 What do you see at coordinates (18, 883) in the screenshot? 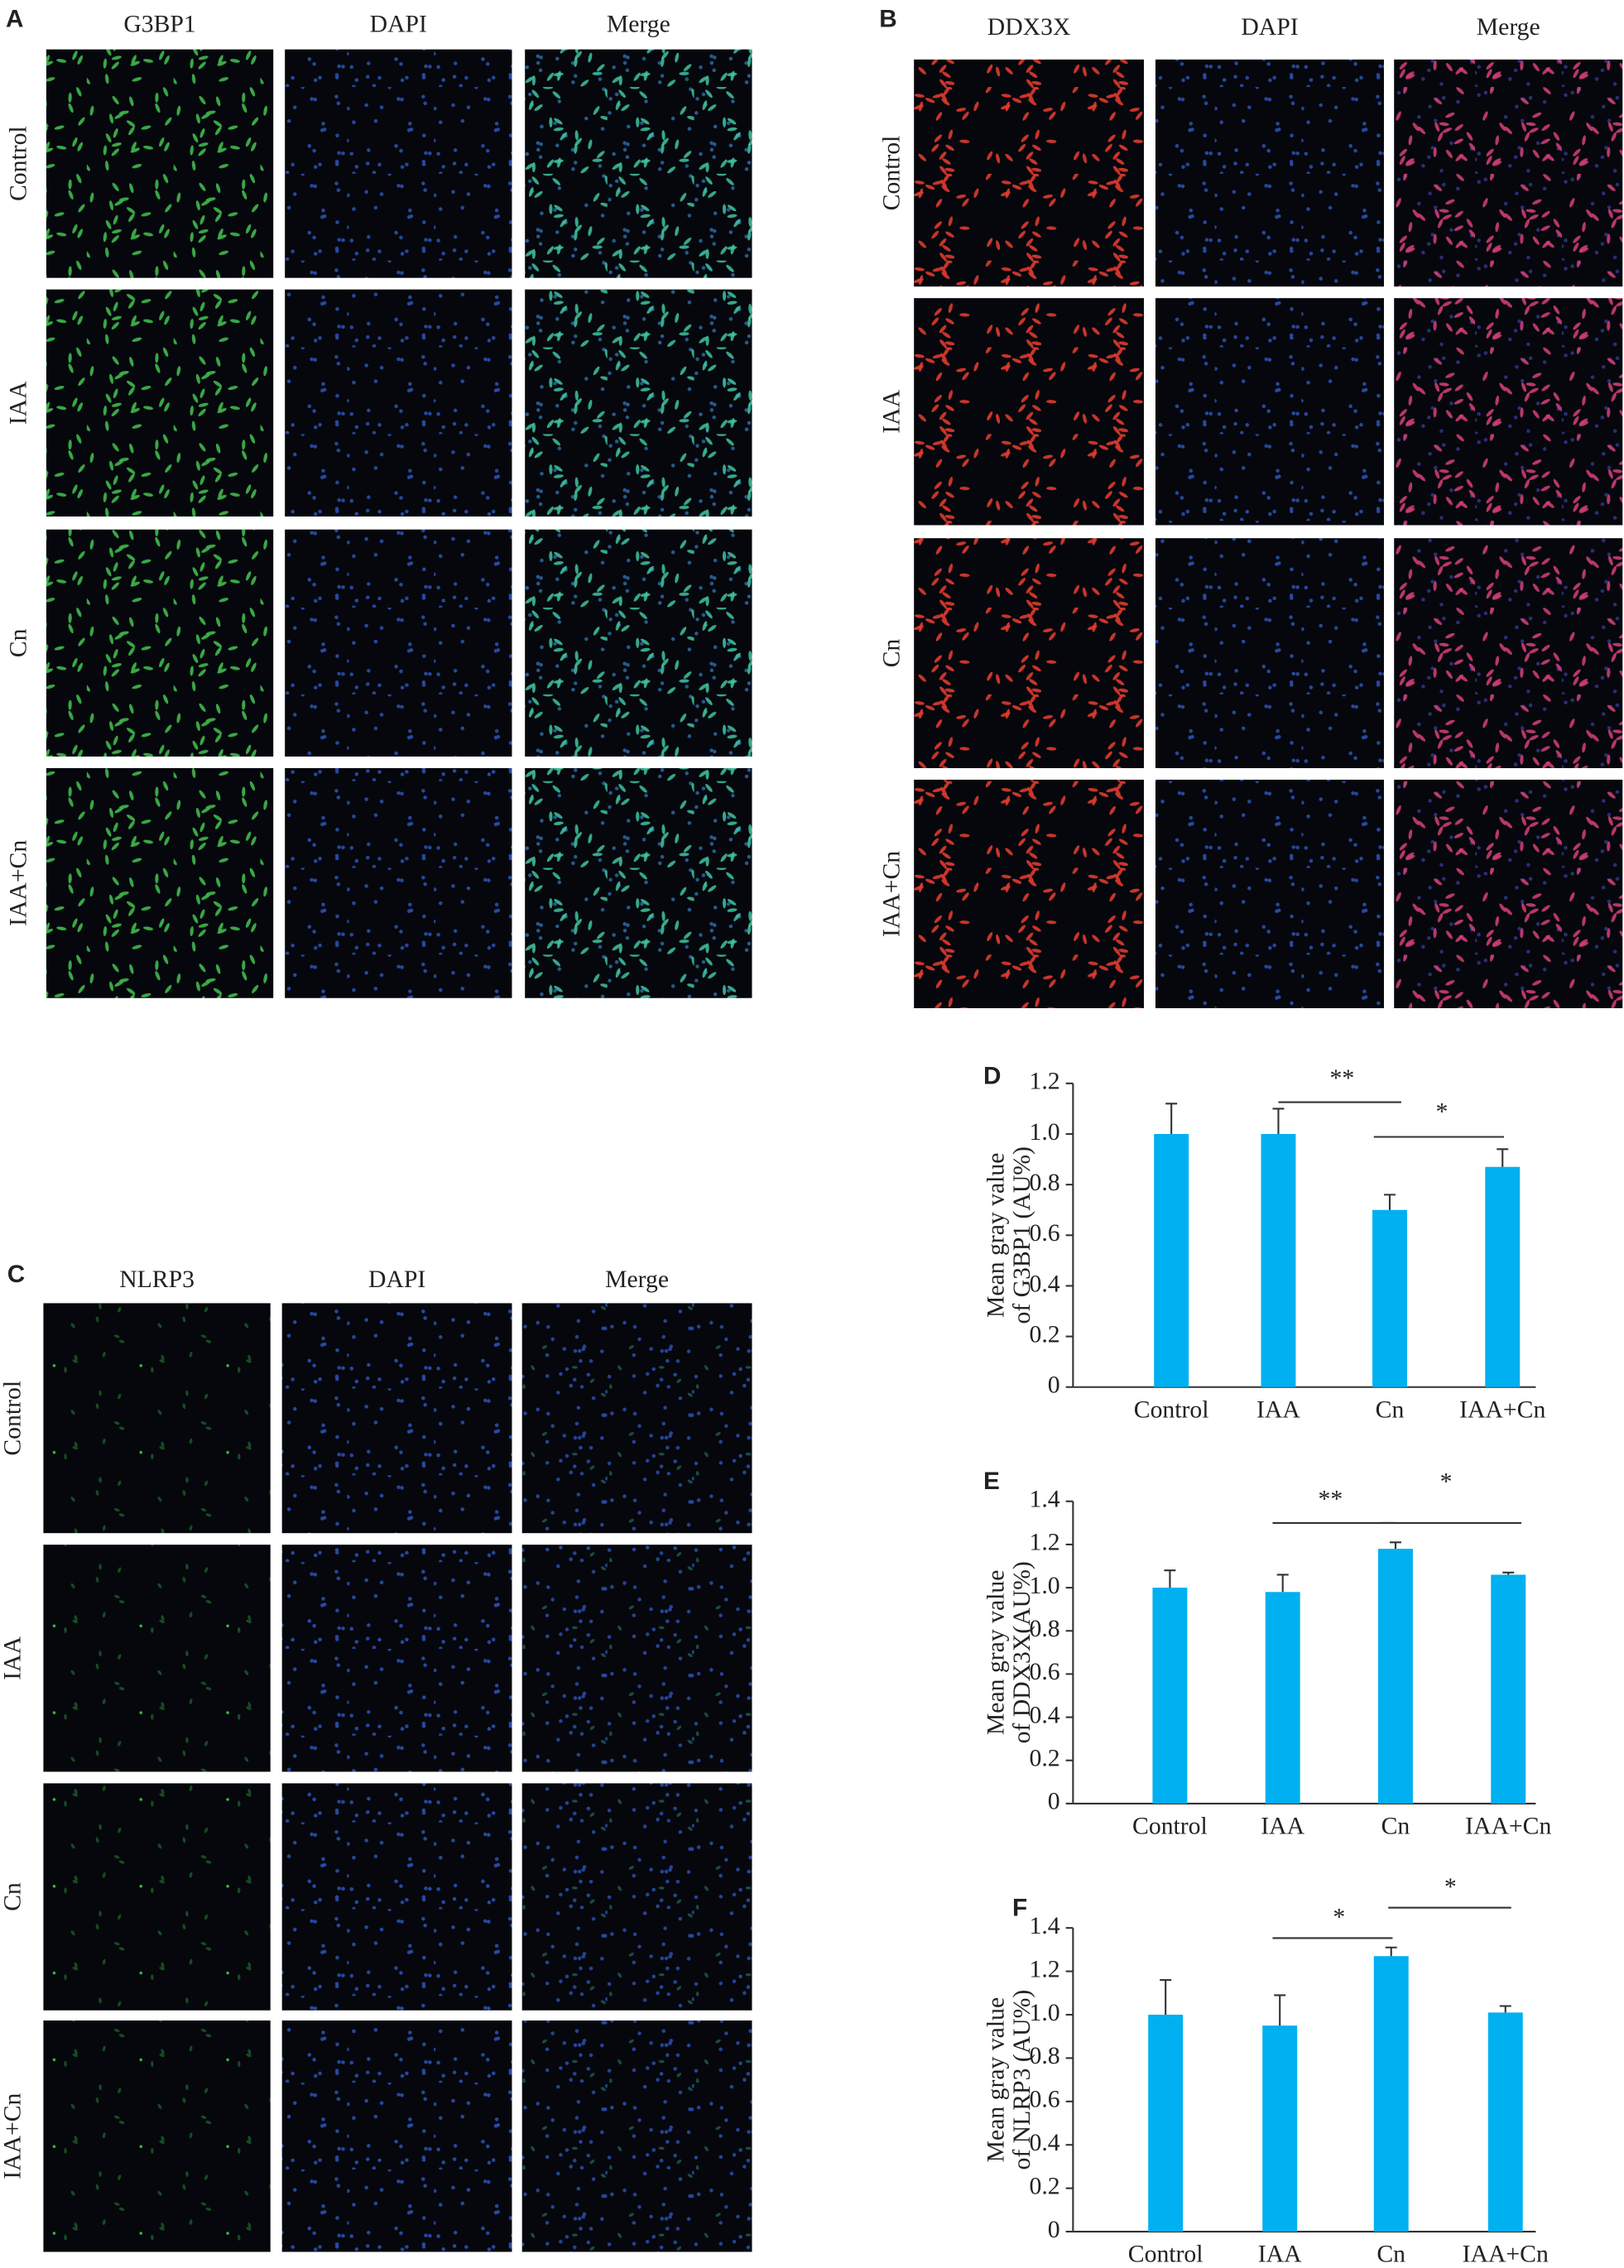
I see `row-label: IAA+Cn` at bounding box center [18, 883].